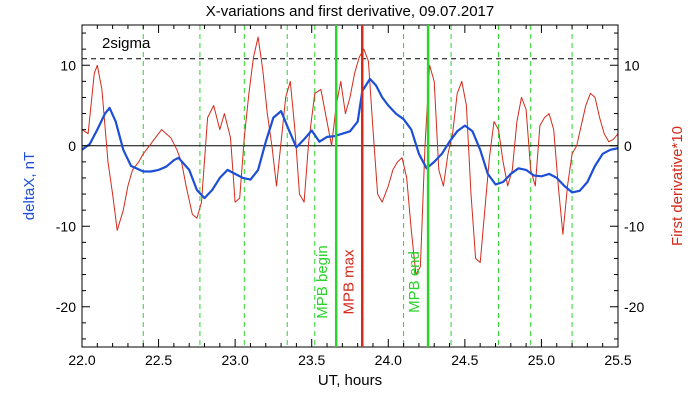 The height and width of the screenshot is (400, 700). Describe the element at coordinates (126, 43) in the screenshot. I see `sigma-label: 2sigma` at that location.